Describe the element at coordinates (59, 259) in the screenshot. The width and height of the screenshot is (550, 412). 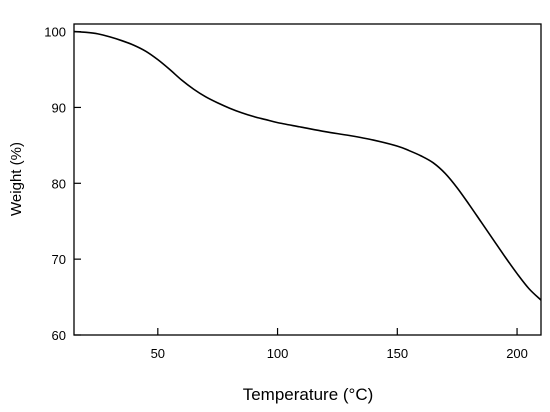
I see `y-tick-label: 70` at that location.